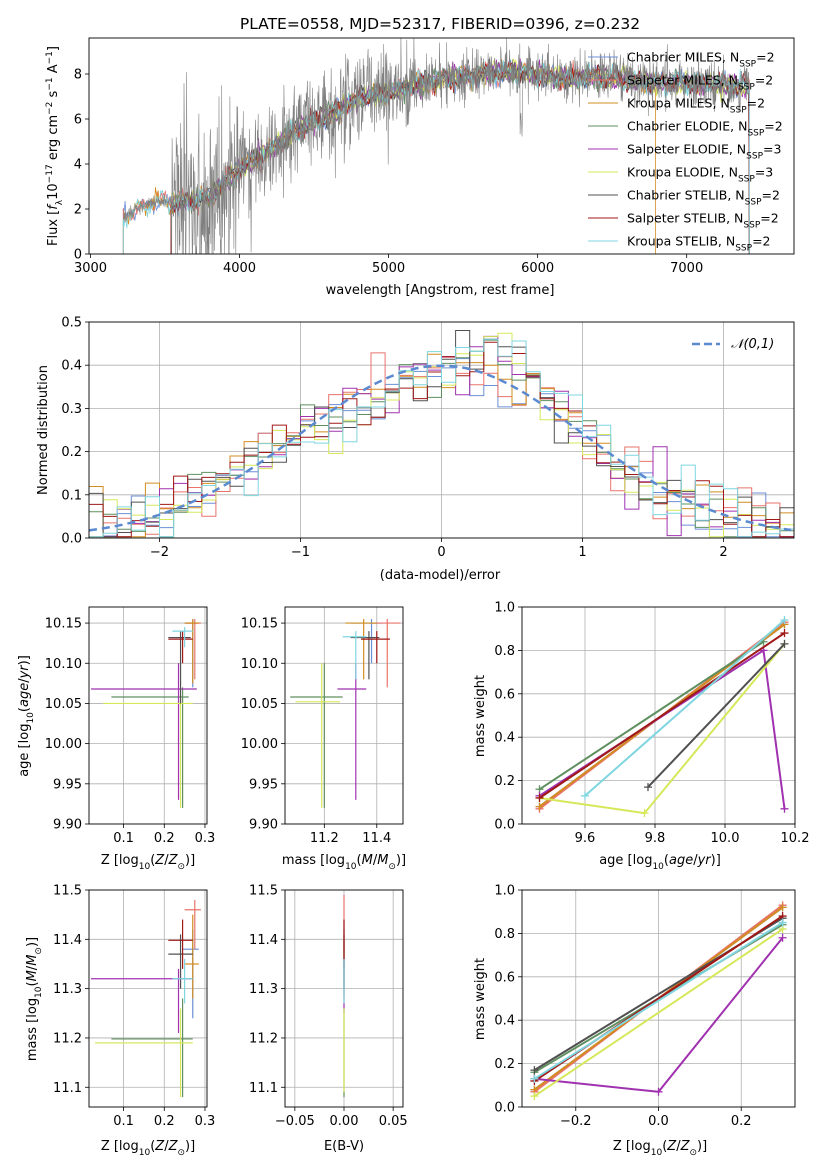 This screenshot has height=1170, width=819. Describe the element at coordinates (344, 715) in the screenshot. I see `age-vs-mass-frame` at that location.